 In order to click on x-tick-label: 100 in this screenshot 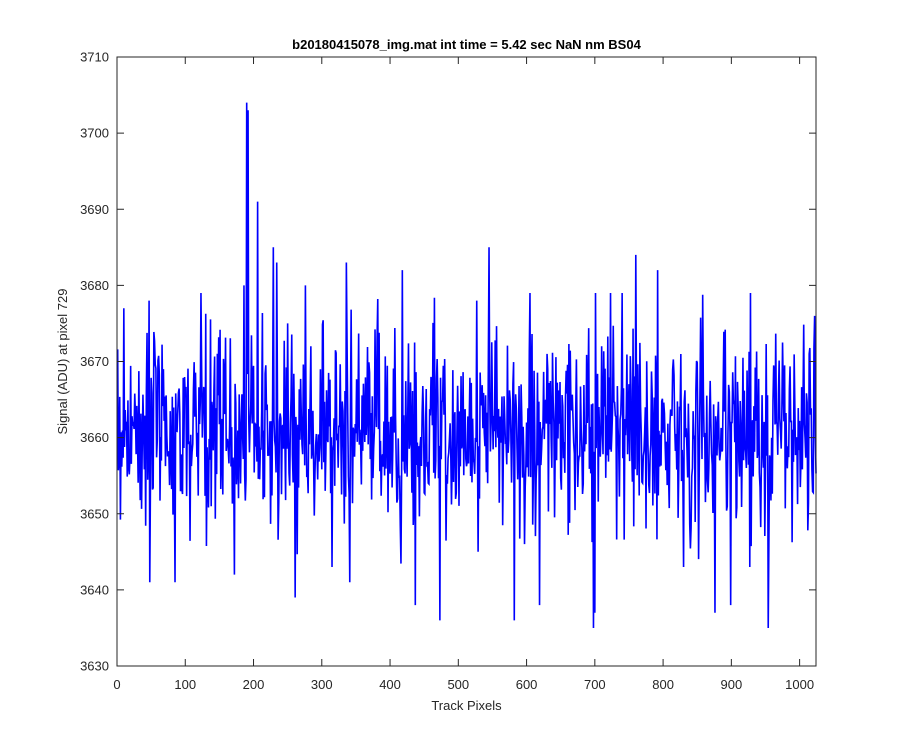, I will do `click(185, 684)`.